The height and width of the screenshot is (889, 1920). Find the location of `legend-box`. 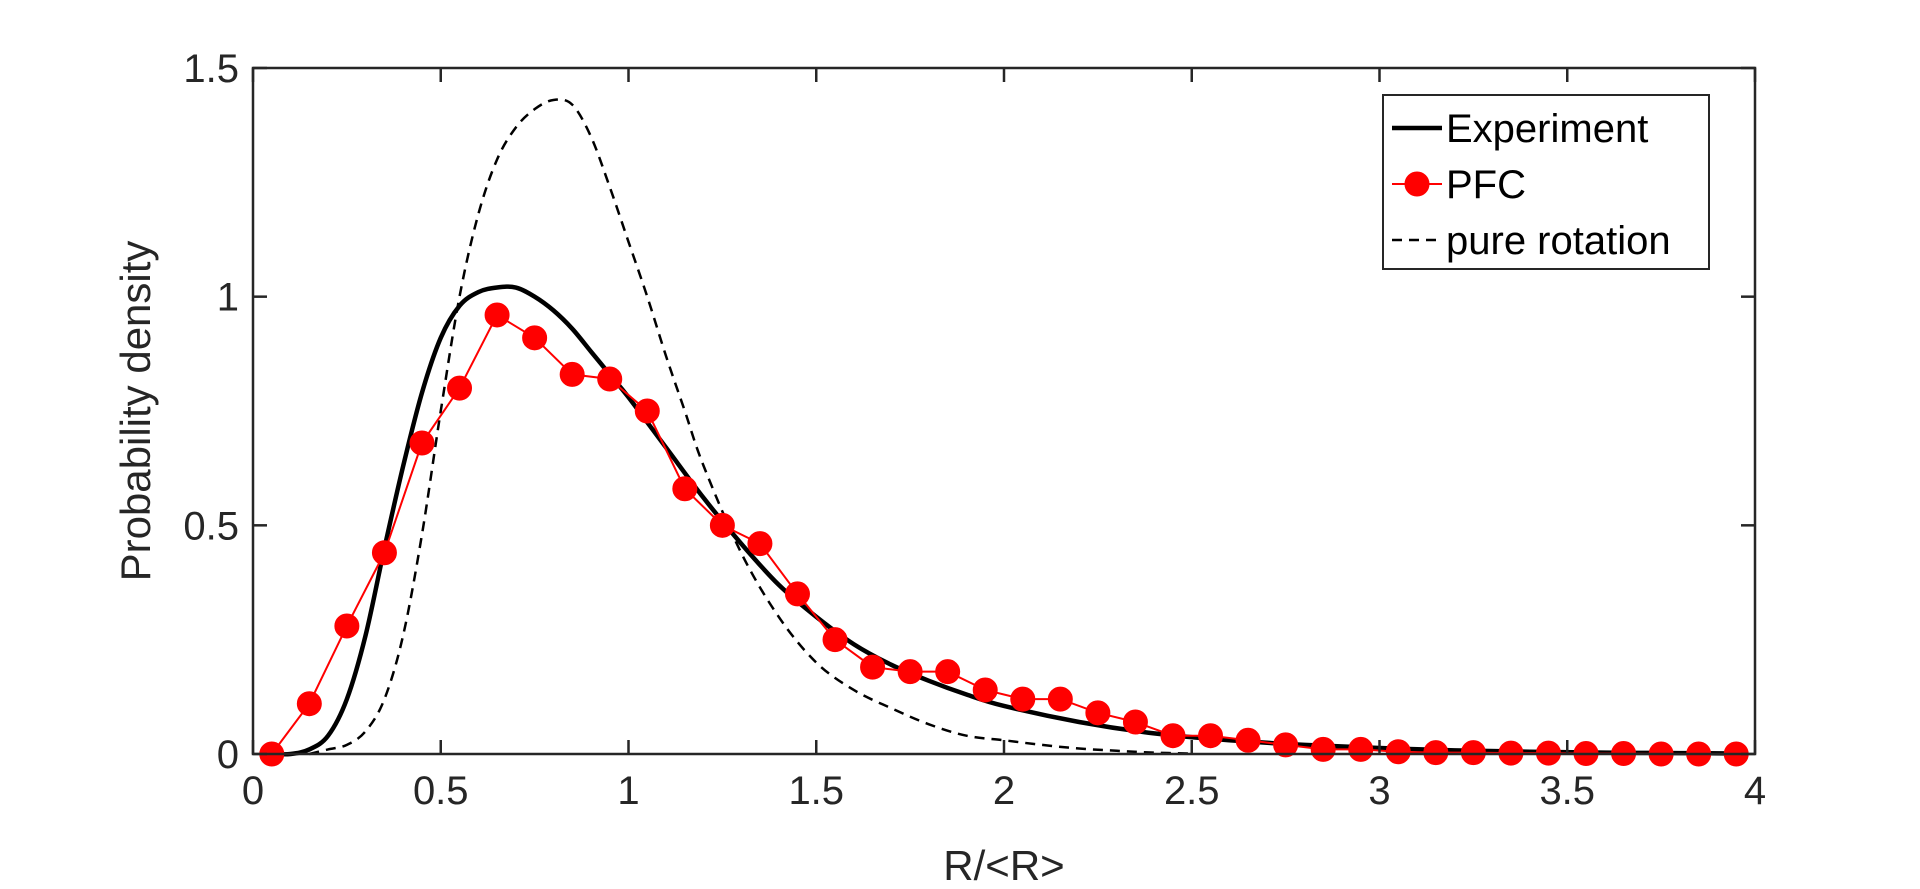

legend-box is located at coordinates (1546, 182).